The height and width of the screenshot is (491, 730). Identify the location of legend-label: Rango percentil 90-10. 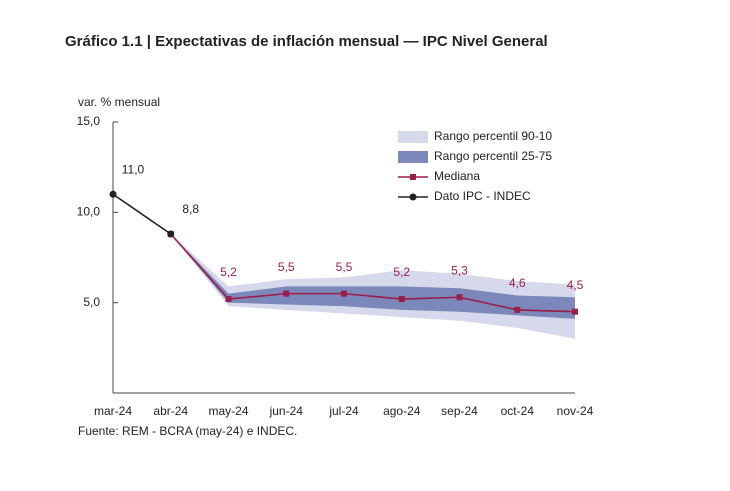
(493, 136).